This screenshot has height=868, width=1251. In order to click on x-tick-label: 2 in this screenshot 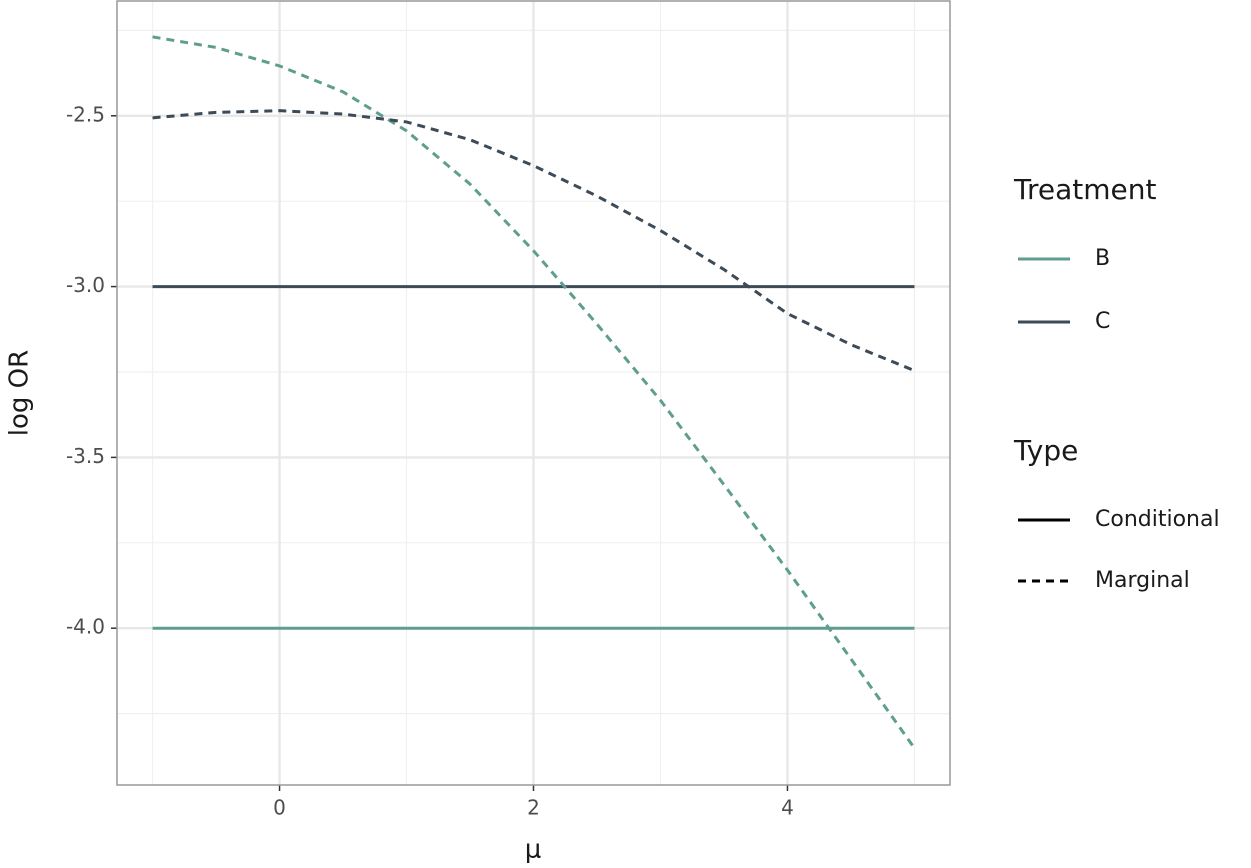, I will do `click(533, 808)`.